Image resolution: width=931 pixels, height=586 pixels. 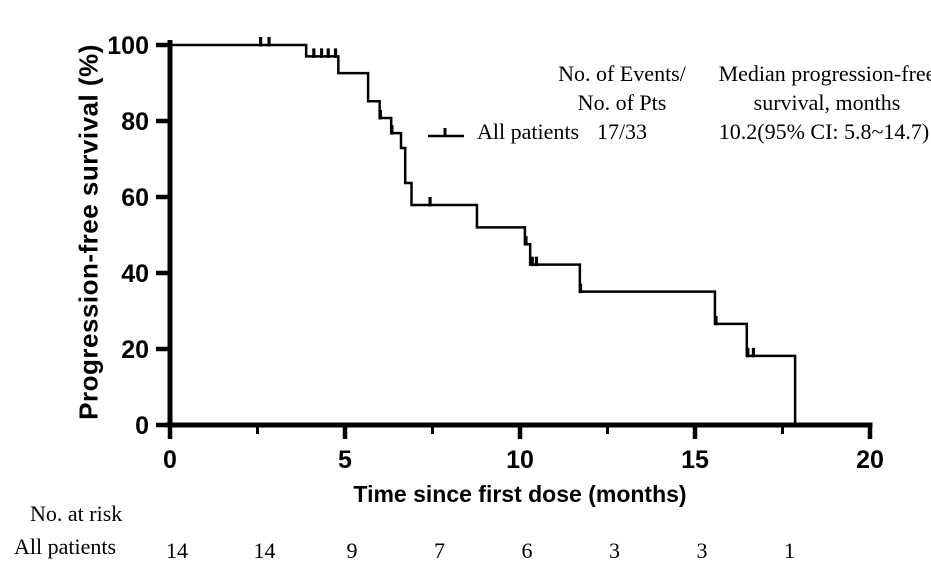 I want to click on svg-text: 100, so click(x=128, y=46).